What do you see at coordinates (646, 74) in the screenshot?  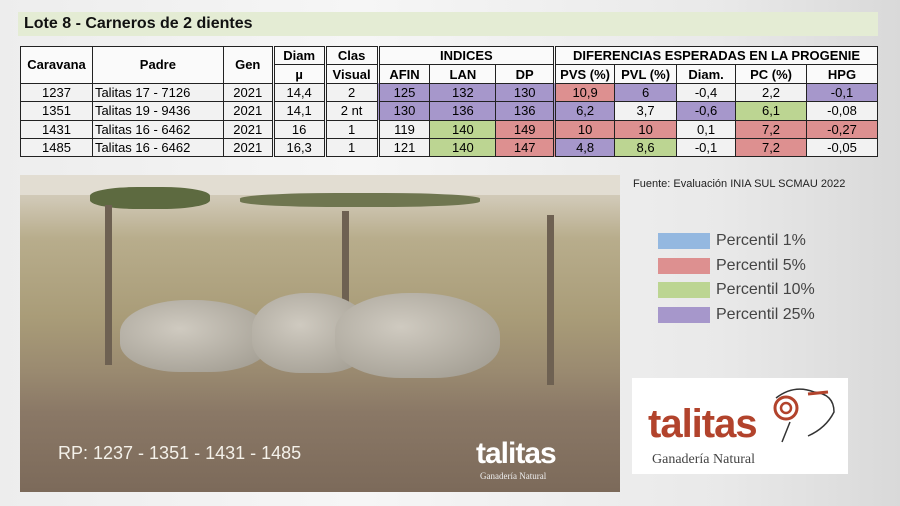 I see `header-pvl: PVL (%)` at bounding box center [646, 74].